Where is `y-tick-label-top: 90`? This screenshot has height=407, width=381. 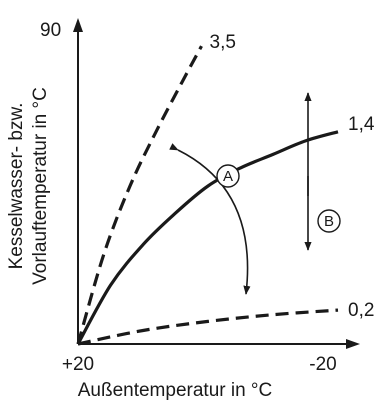 y-tick-label-top: 90 is located at coordinates (50, 30).